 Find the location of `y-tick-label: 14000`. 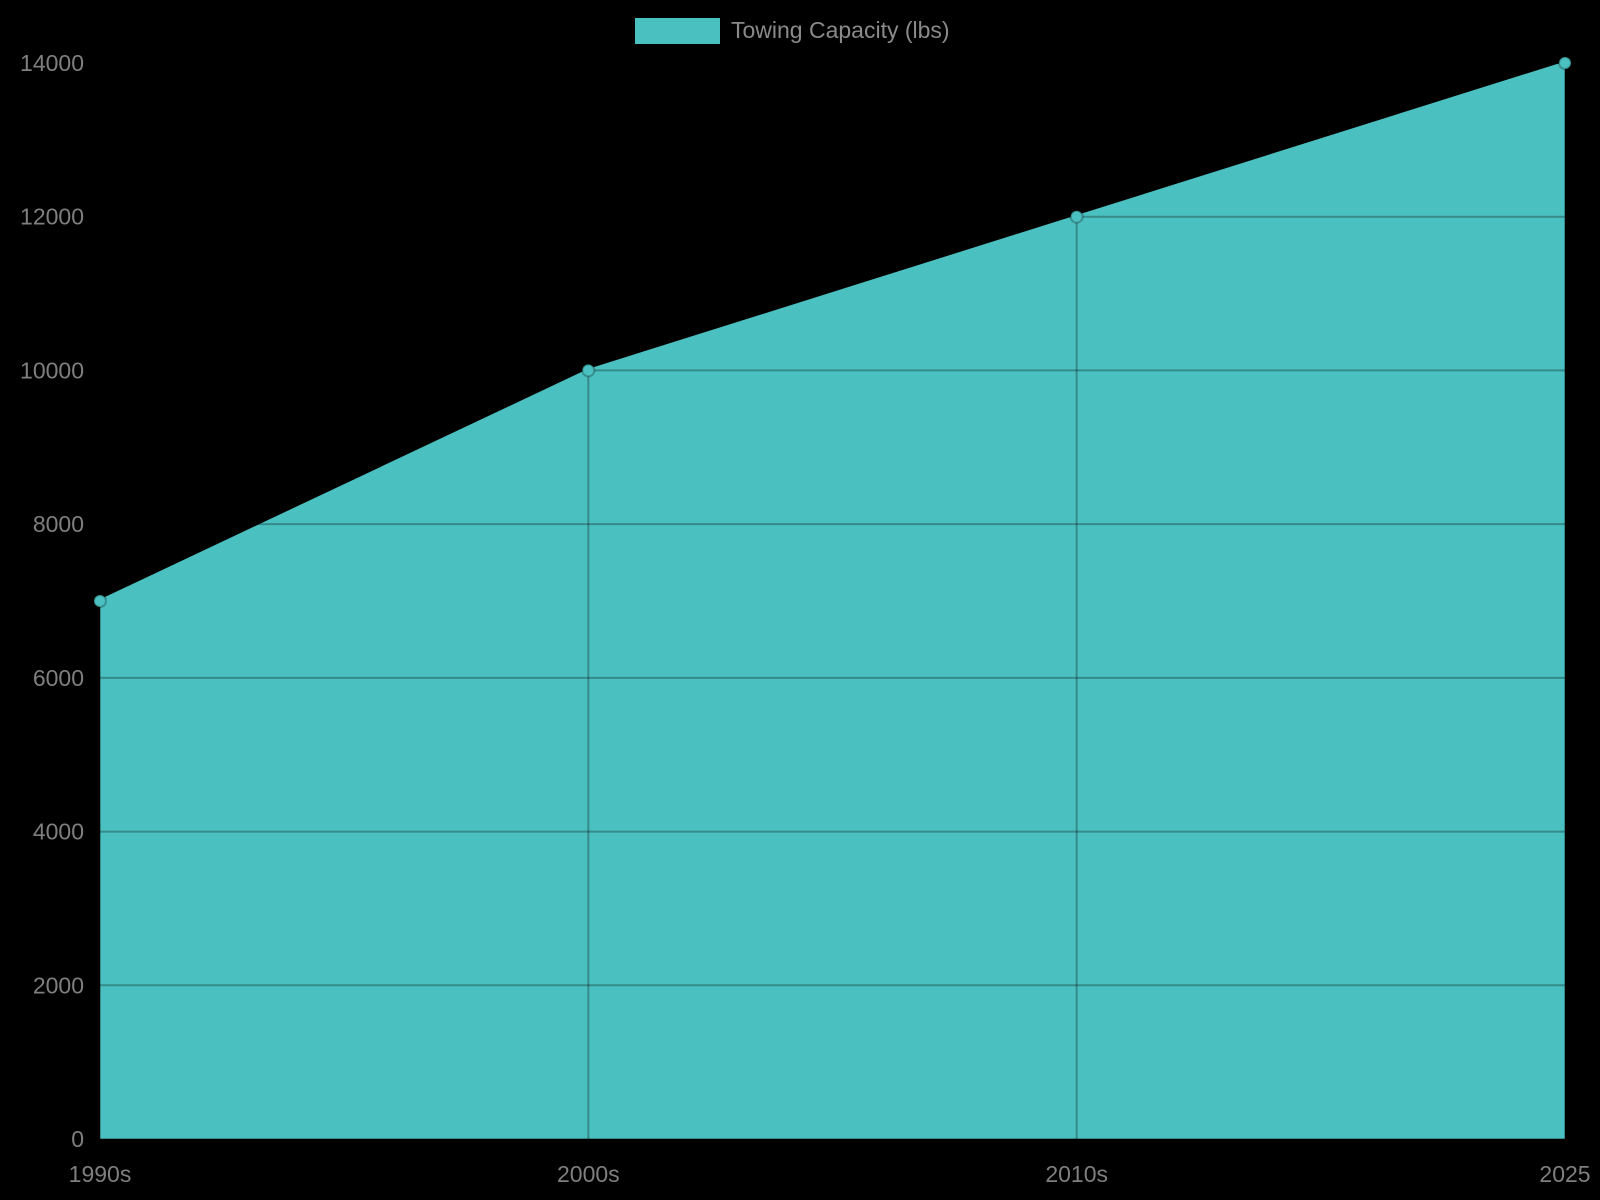

y-tick-label: 14000 is located at coordinates (52, 63).